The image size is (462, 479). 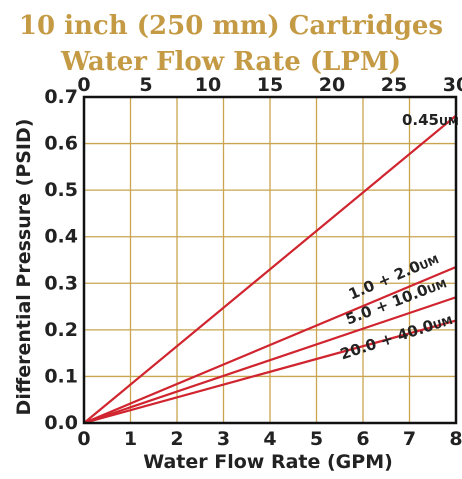 I want to click on x-tick-label: 8, so click(x=455, y=439).